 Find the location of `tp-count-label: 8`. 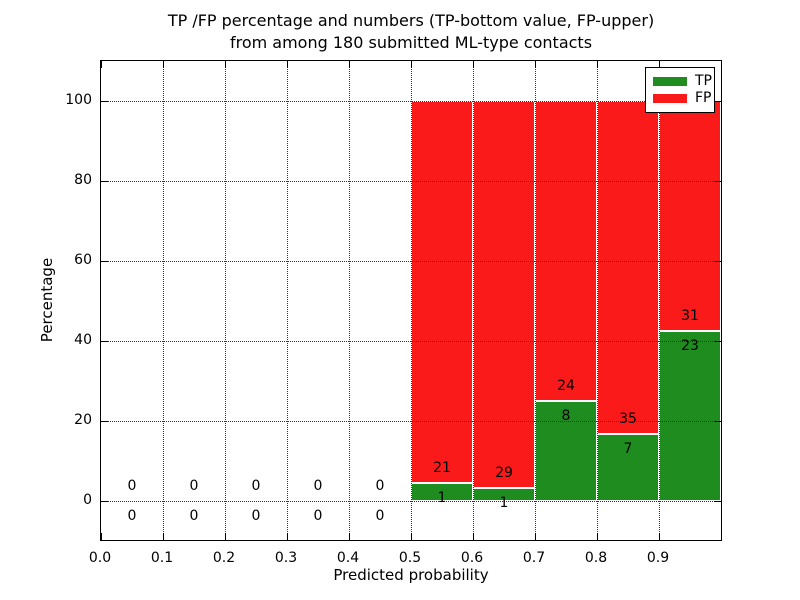

tp-count-label: 8 is located at coordinates (566, 416).